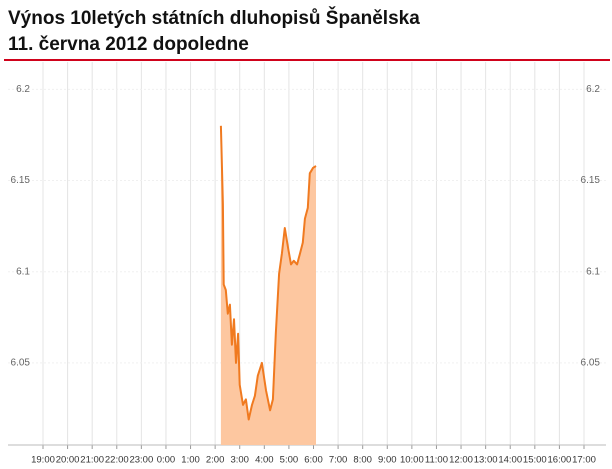 The height and width of the screenshot is (469, 612). I want to click on x-tick-label: 17:00, so click(584, 460).